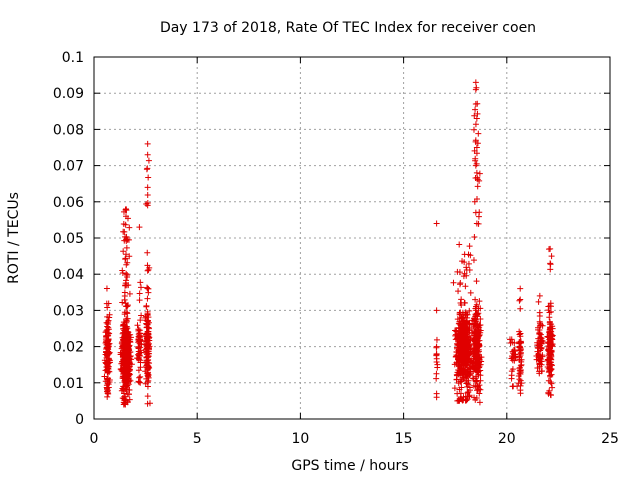 The height and width of the screenshot is (480, 640). I want to click on y-tick-label: 0.01, so click(68, 384).